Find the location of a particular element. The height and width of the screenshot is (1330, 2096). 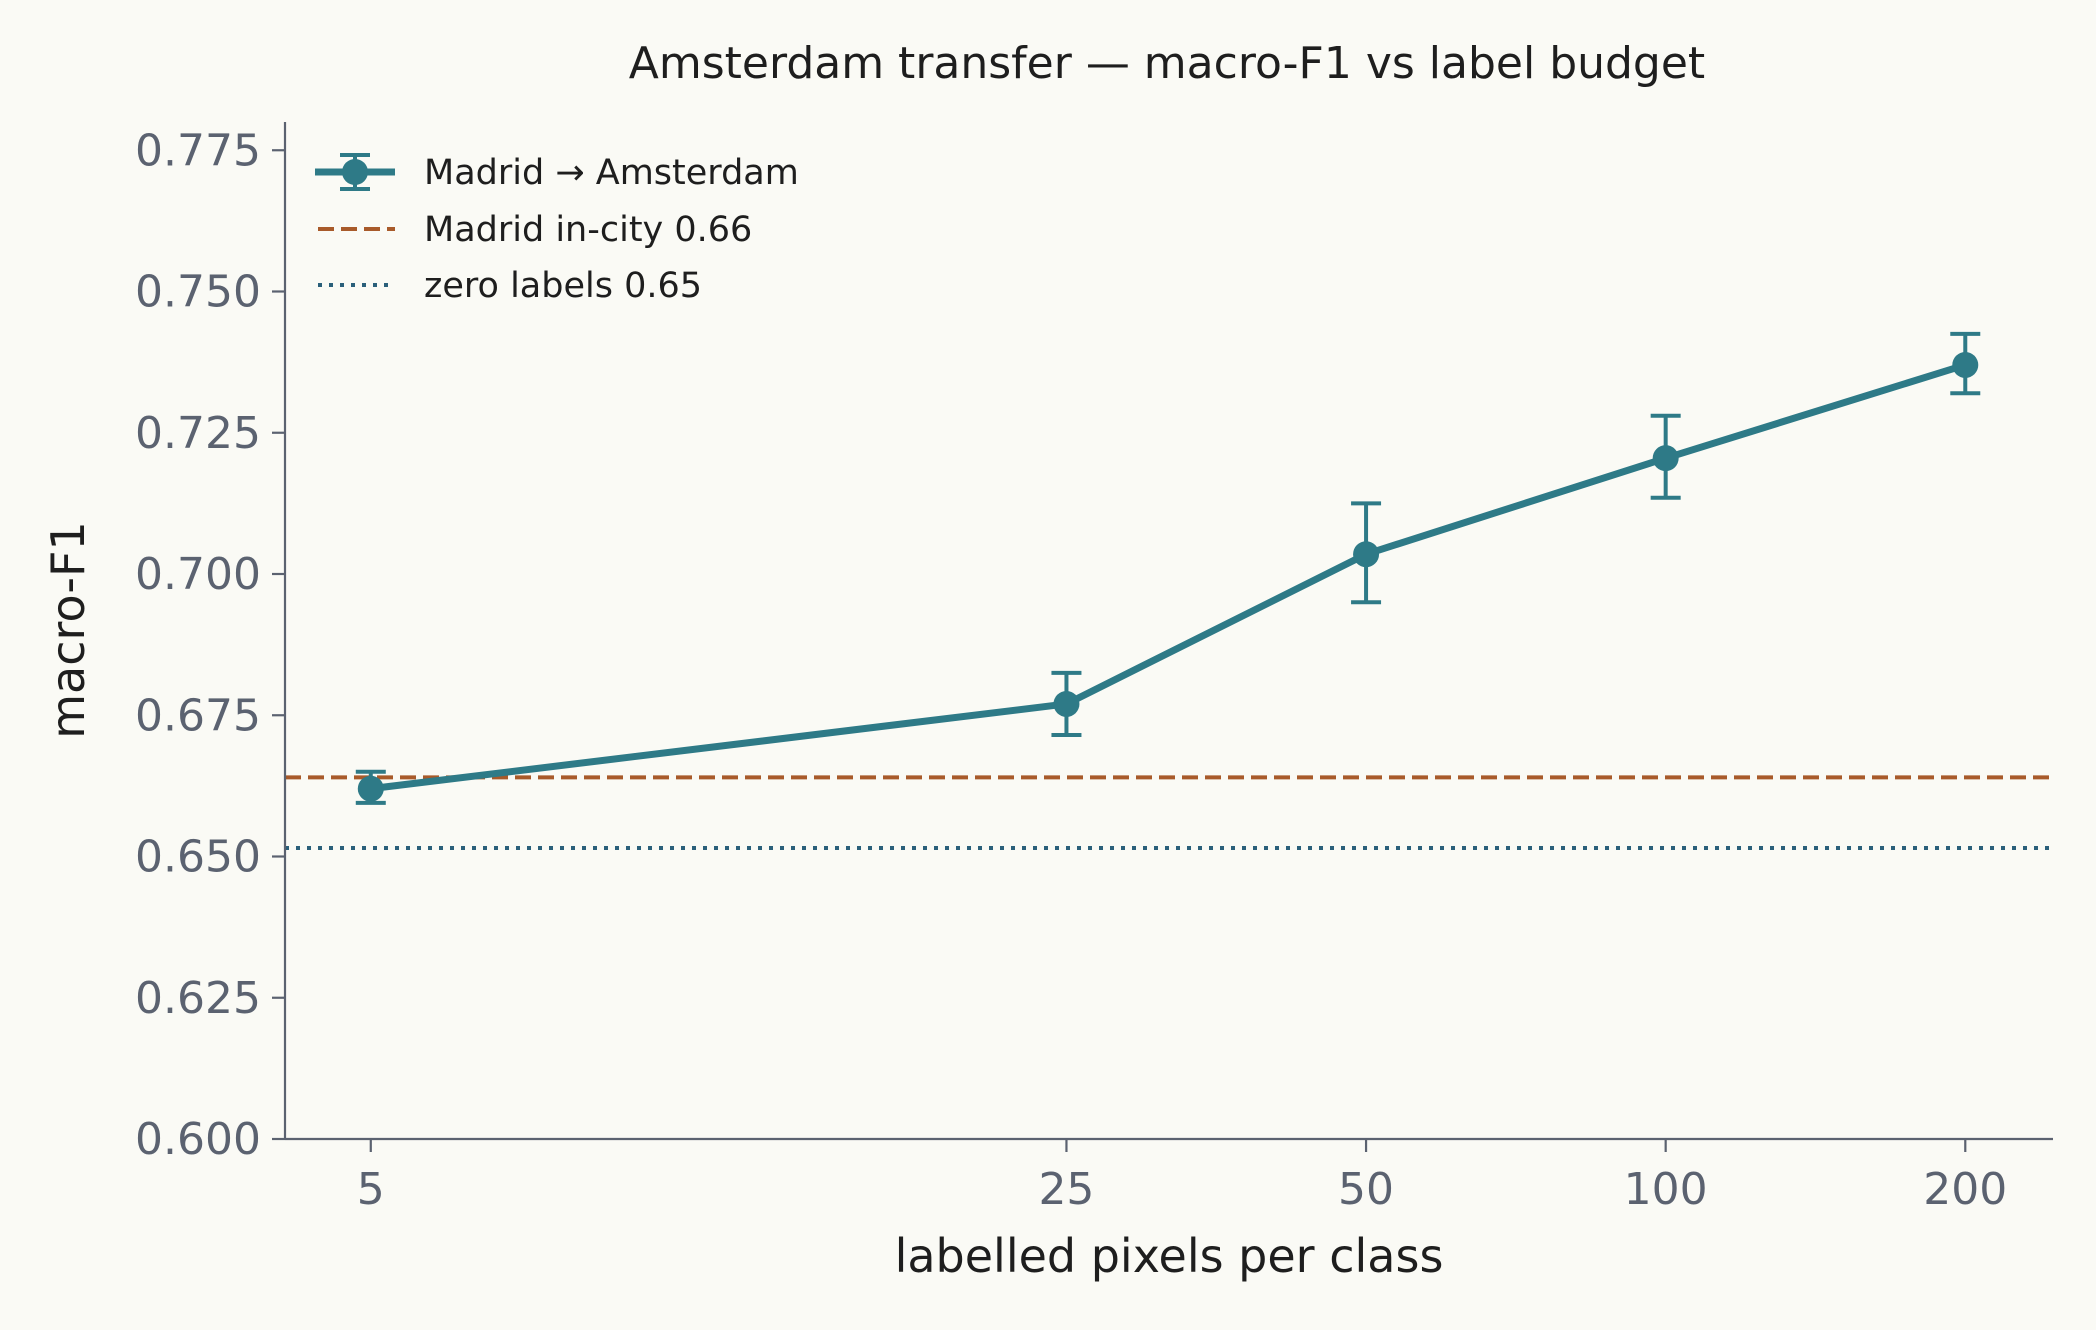

reference-lines is located at coordinates (1169, 813).